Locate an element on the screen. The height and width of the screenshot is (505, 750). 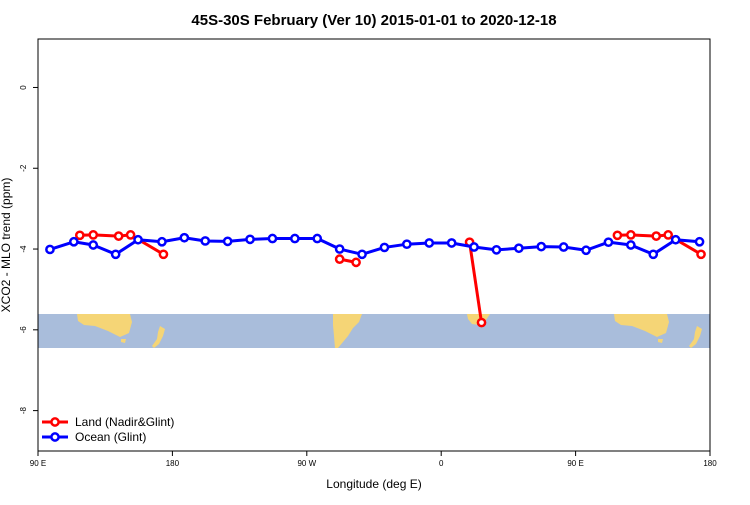
y-axis: 0 -2 -4 -6 -8 is located at coordinates (28, 249).